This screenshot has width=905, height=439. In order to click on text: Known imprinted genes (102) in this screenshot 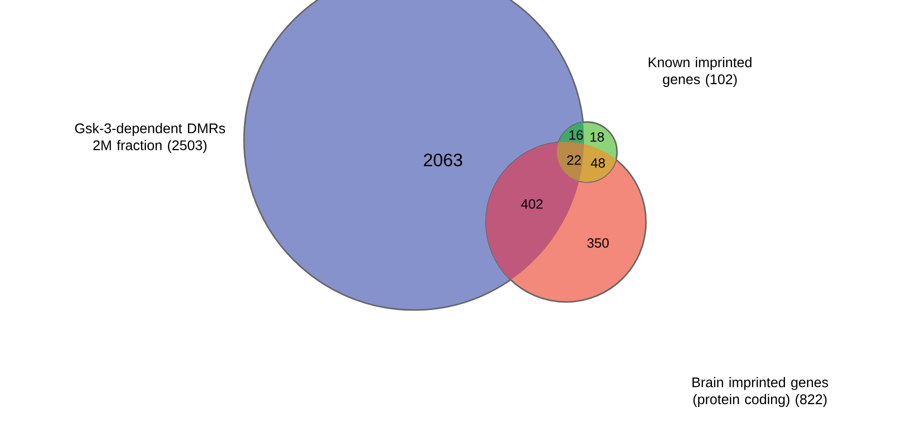, I will do `click(700, 72)`.